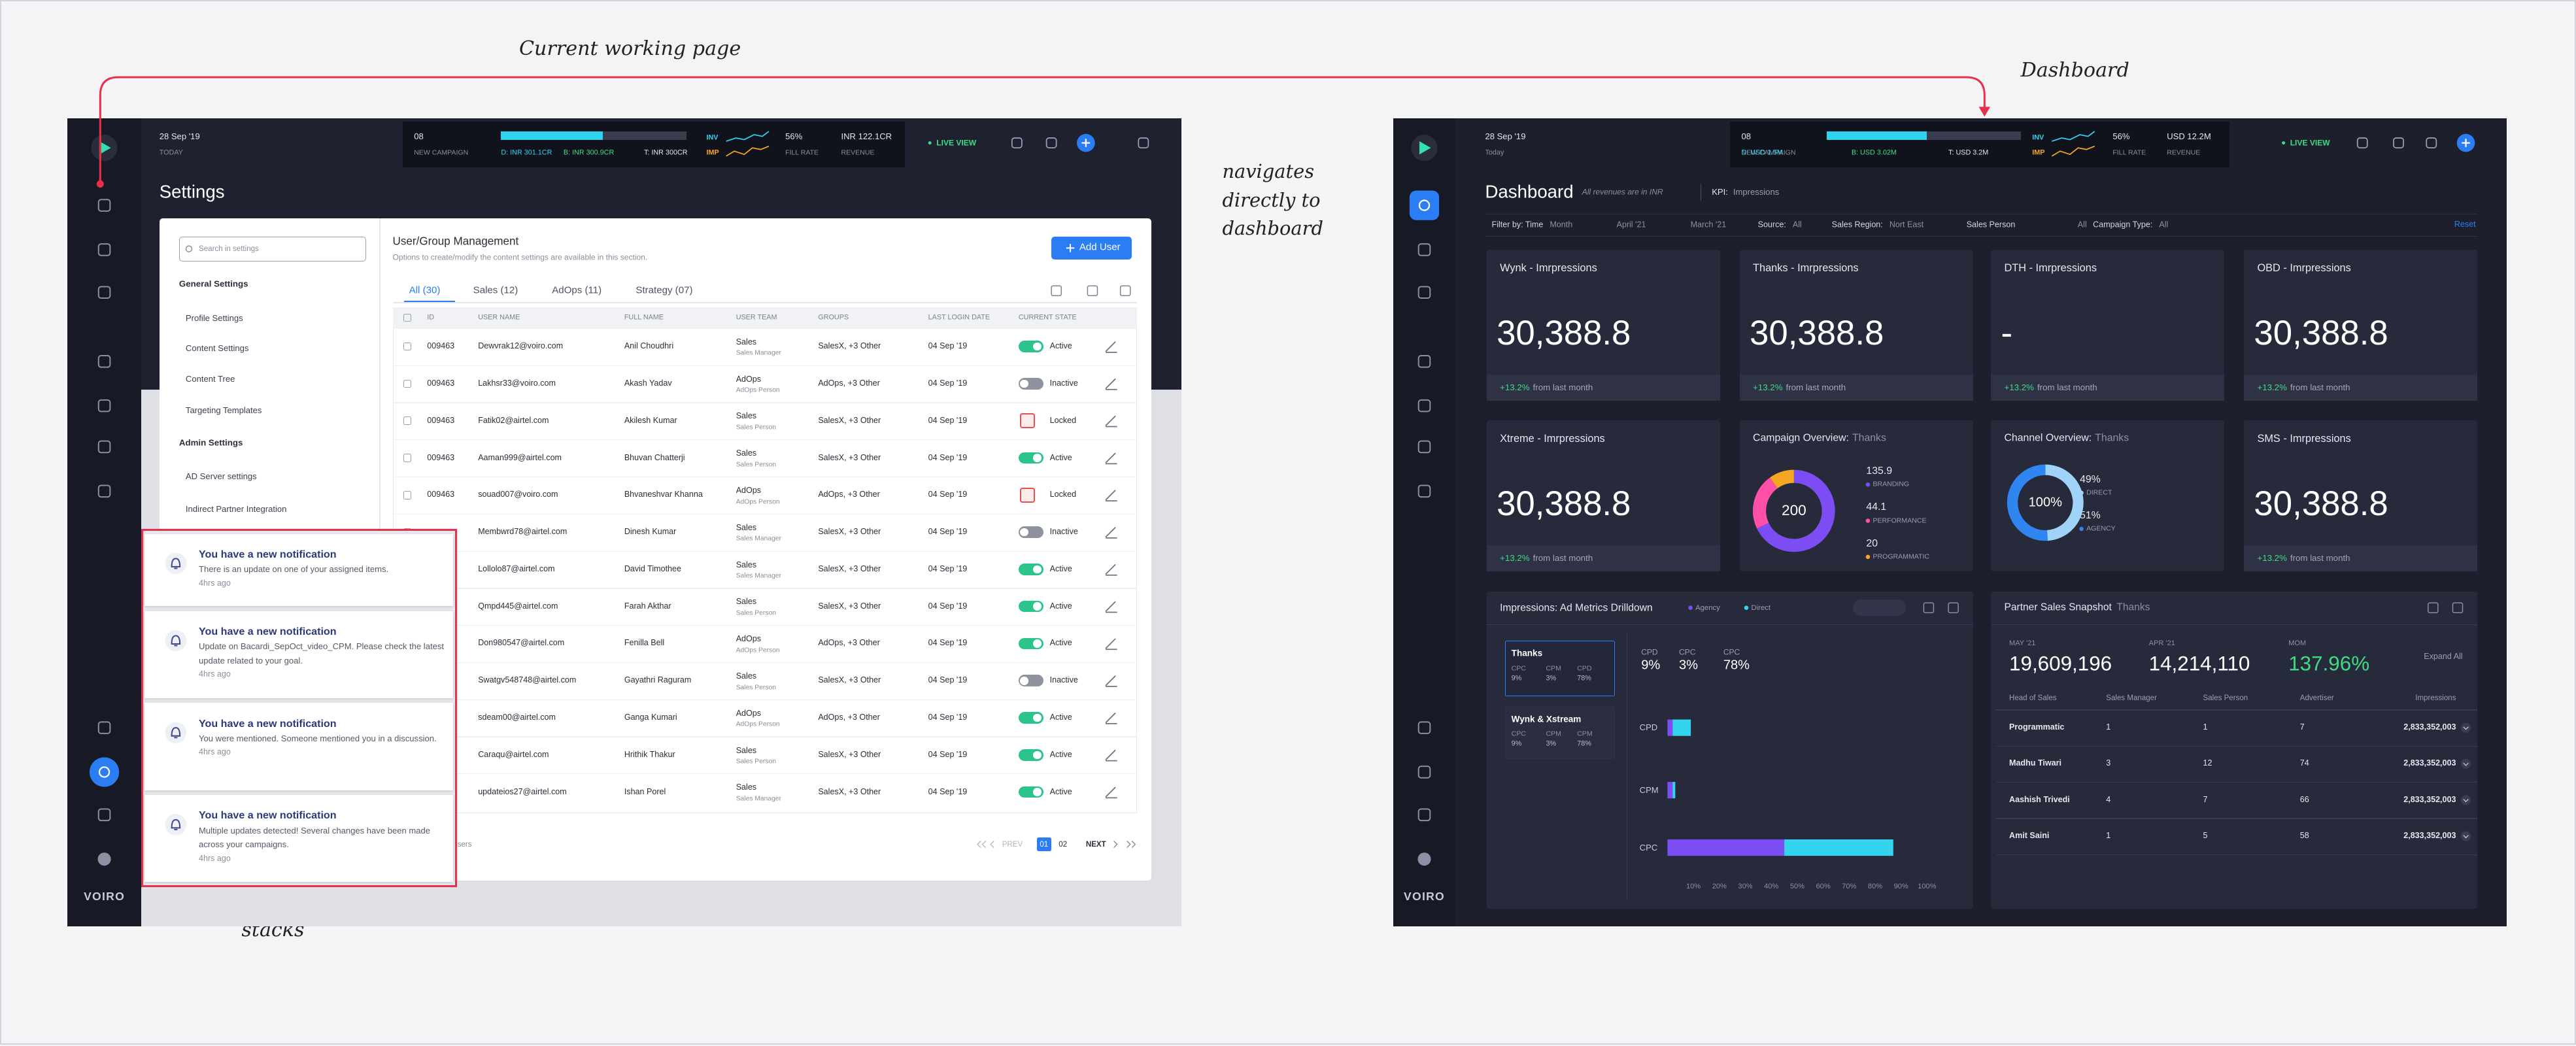  Describe the element at coordinates (192, 191) in the screenshot. I see `page-title: Settings` at that location.